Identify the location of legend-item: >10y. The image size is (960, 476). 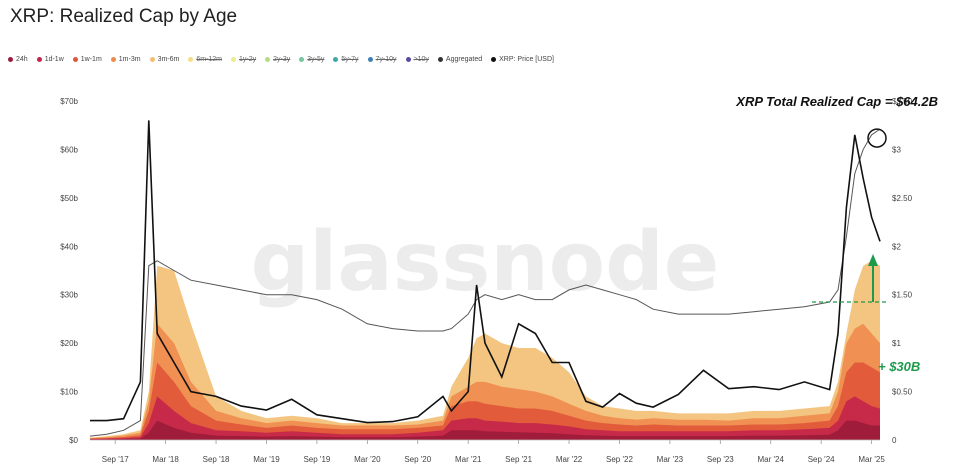
(417, 59).